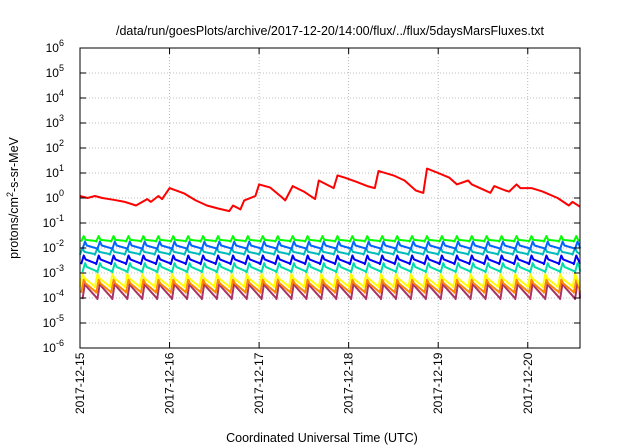 Image resolution: width=640 pixels, height=448 pixels. Describe the element at coordinates (53, 296) in the screenshot. I see `y-tick-label: 10⁻⁴` at that location.